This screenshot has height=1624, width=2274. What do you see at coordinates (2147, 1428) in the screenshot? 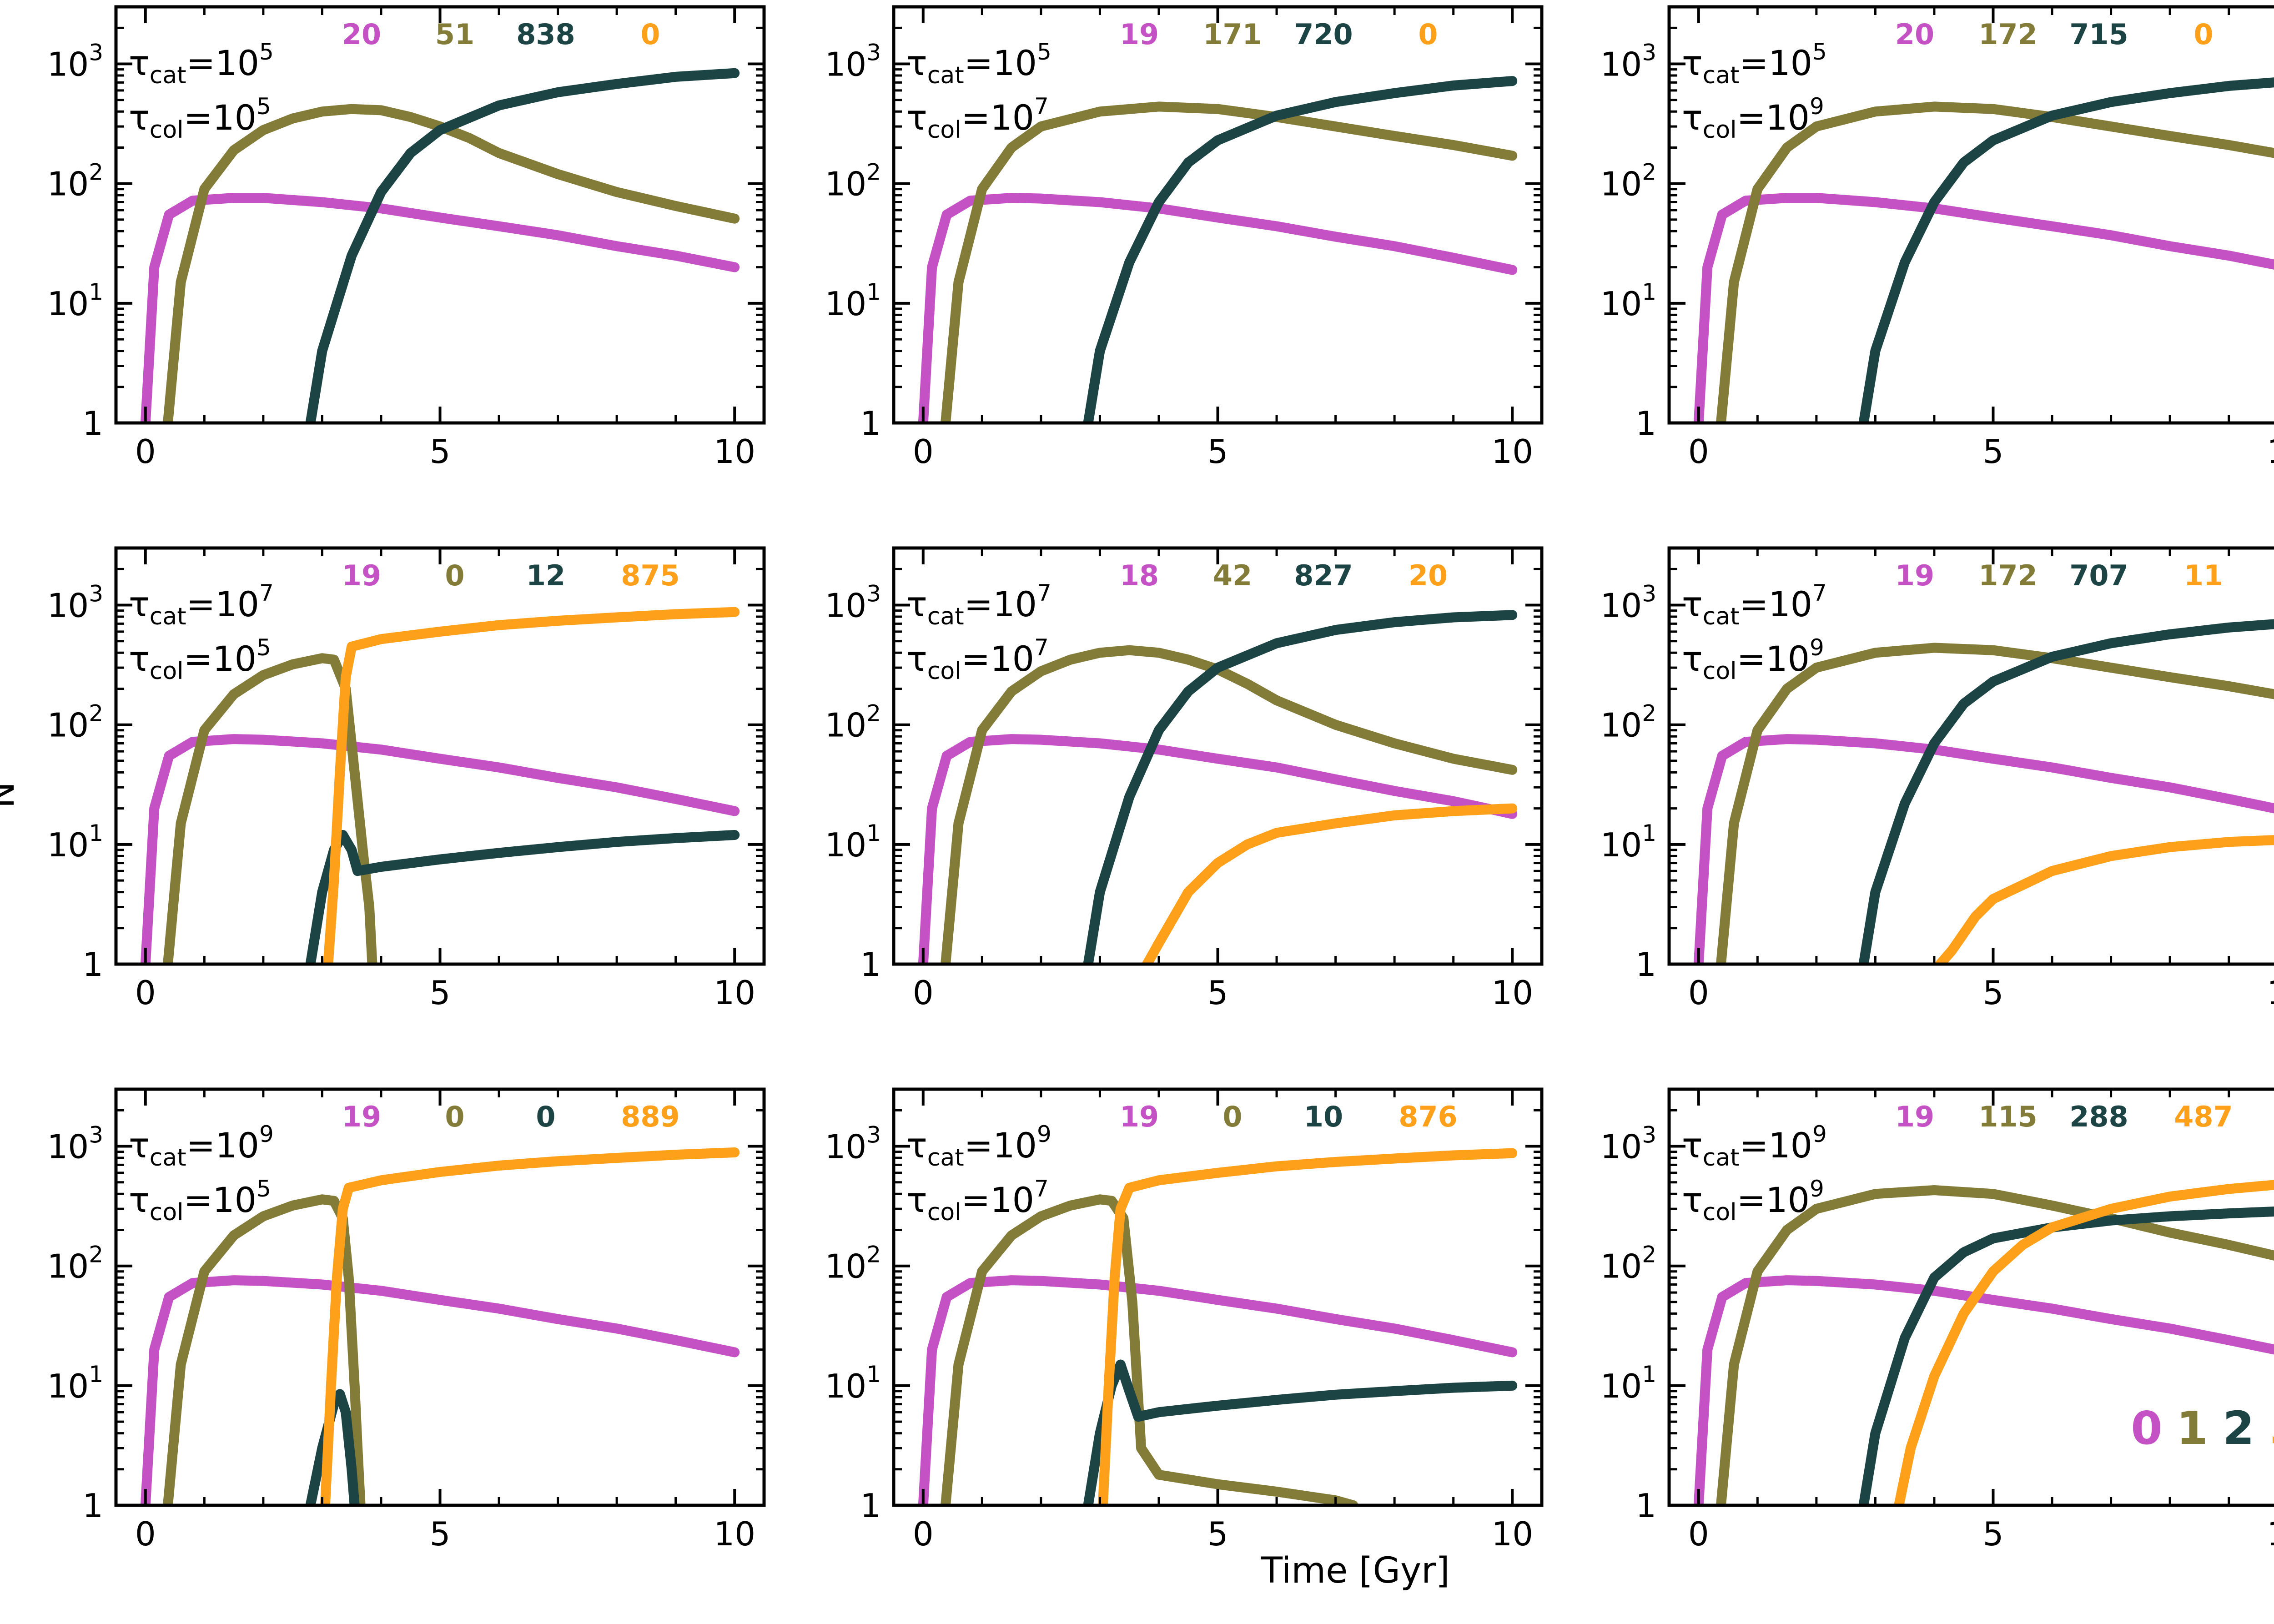
I see `legend-entry-0: 0` at bounding box center [2147, 1428].